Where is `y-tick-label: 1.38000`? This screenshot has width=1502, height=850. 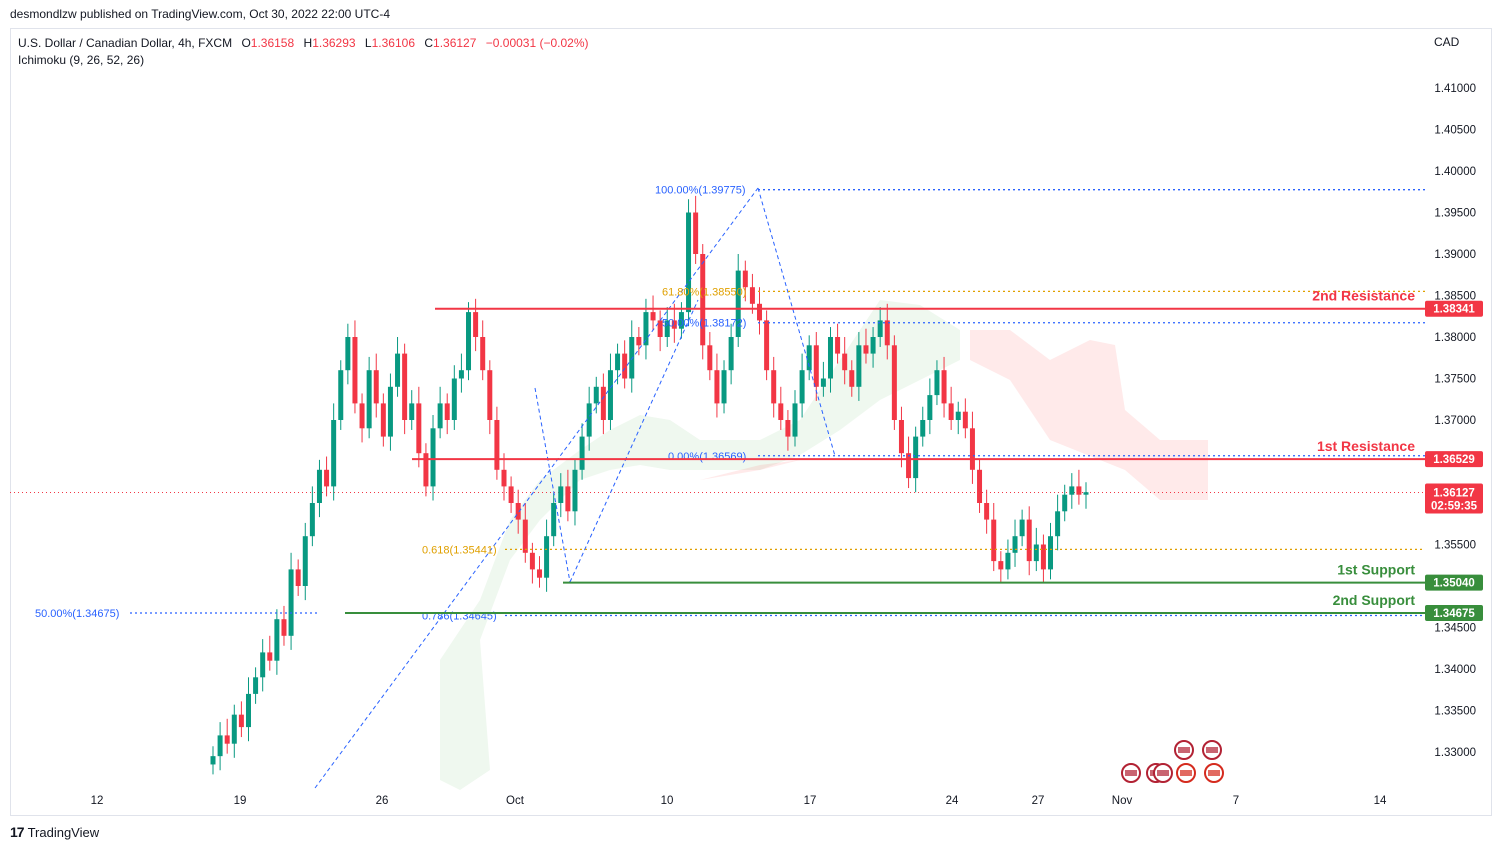 y-tick-label: 1.38000 is located at coordinates (1455, 338).